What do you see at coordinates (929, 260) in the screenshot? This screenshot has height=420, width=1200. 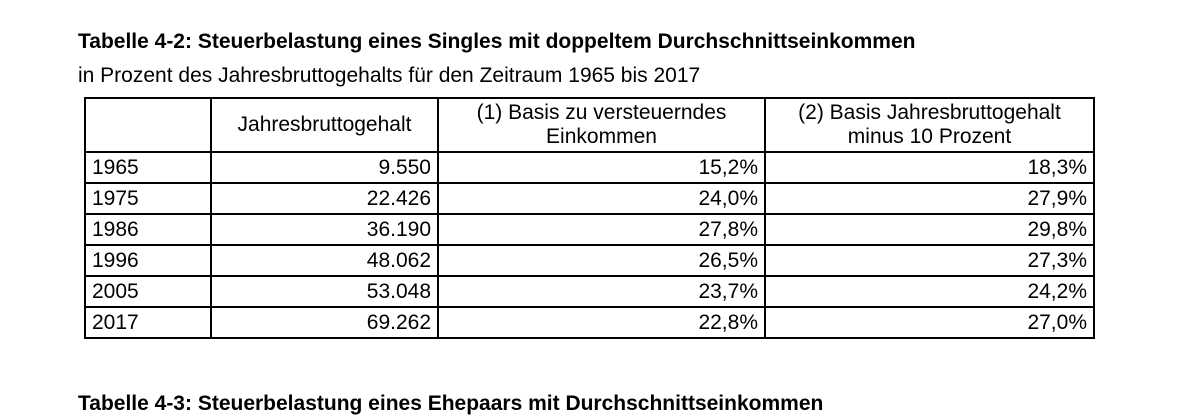 I see `cell-basis2: 27,3%` at bounding box center [929, 260].